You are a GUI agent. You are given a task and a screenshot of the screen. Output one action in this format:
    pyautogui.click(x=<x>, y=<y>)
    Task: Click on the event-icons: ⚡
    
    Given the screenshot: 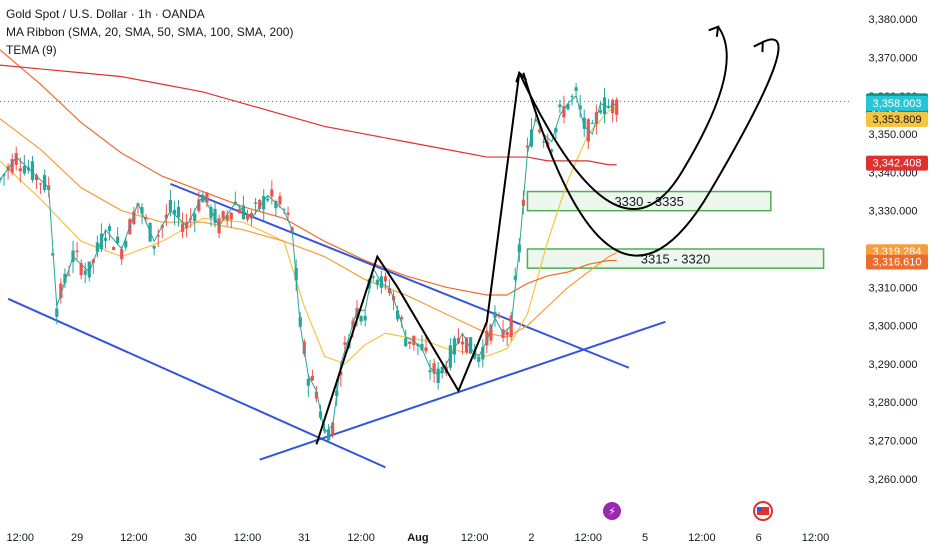 What is the action you would take?
    pyautogui.click(x=688, y=511)
    